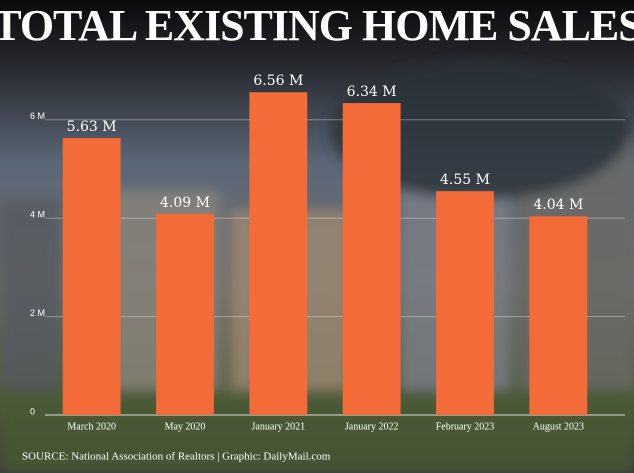 The height and width of the screenshot is (473, 634). Describe the element at coordinates (92, 127) in the screenshot. I see `value-label: 5.63 M` at that location.